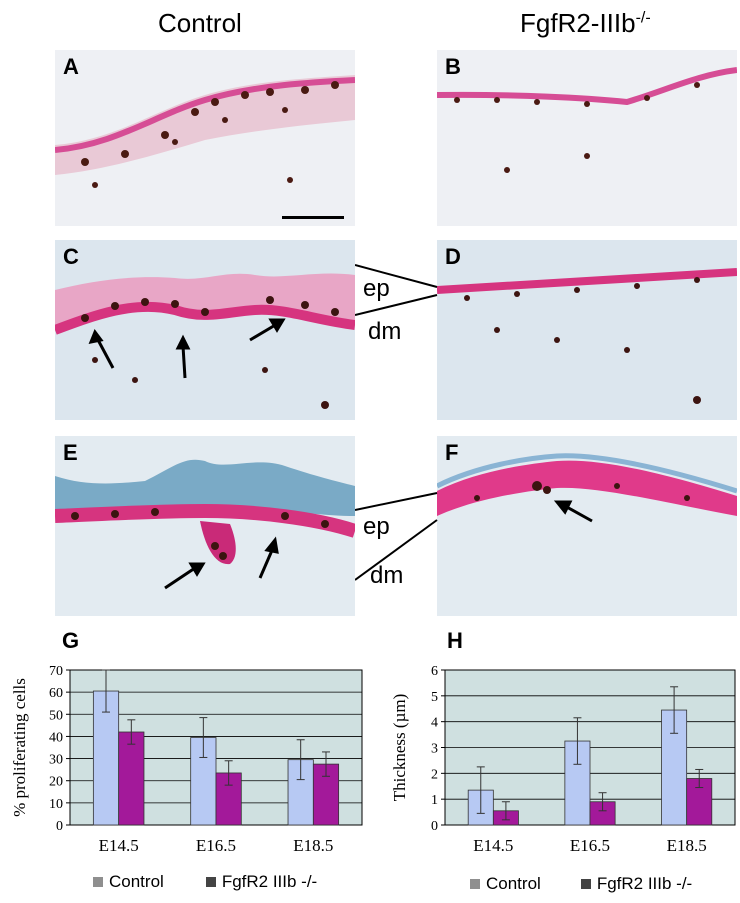 This screenshot has width=740, height=903. Describe the element at coordinates (71, 256) in the screenshot. I see `panel-label-c: C` at that location.